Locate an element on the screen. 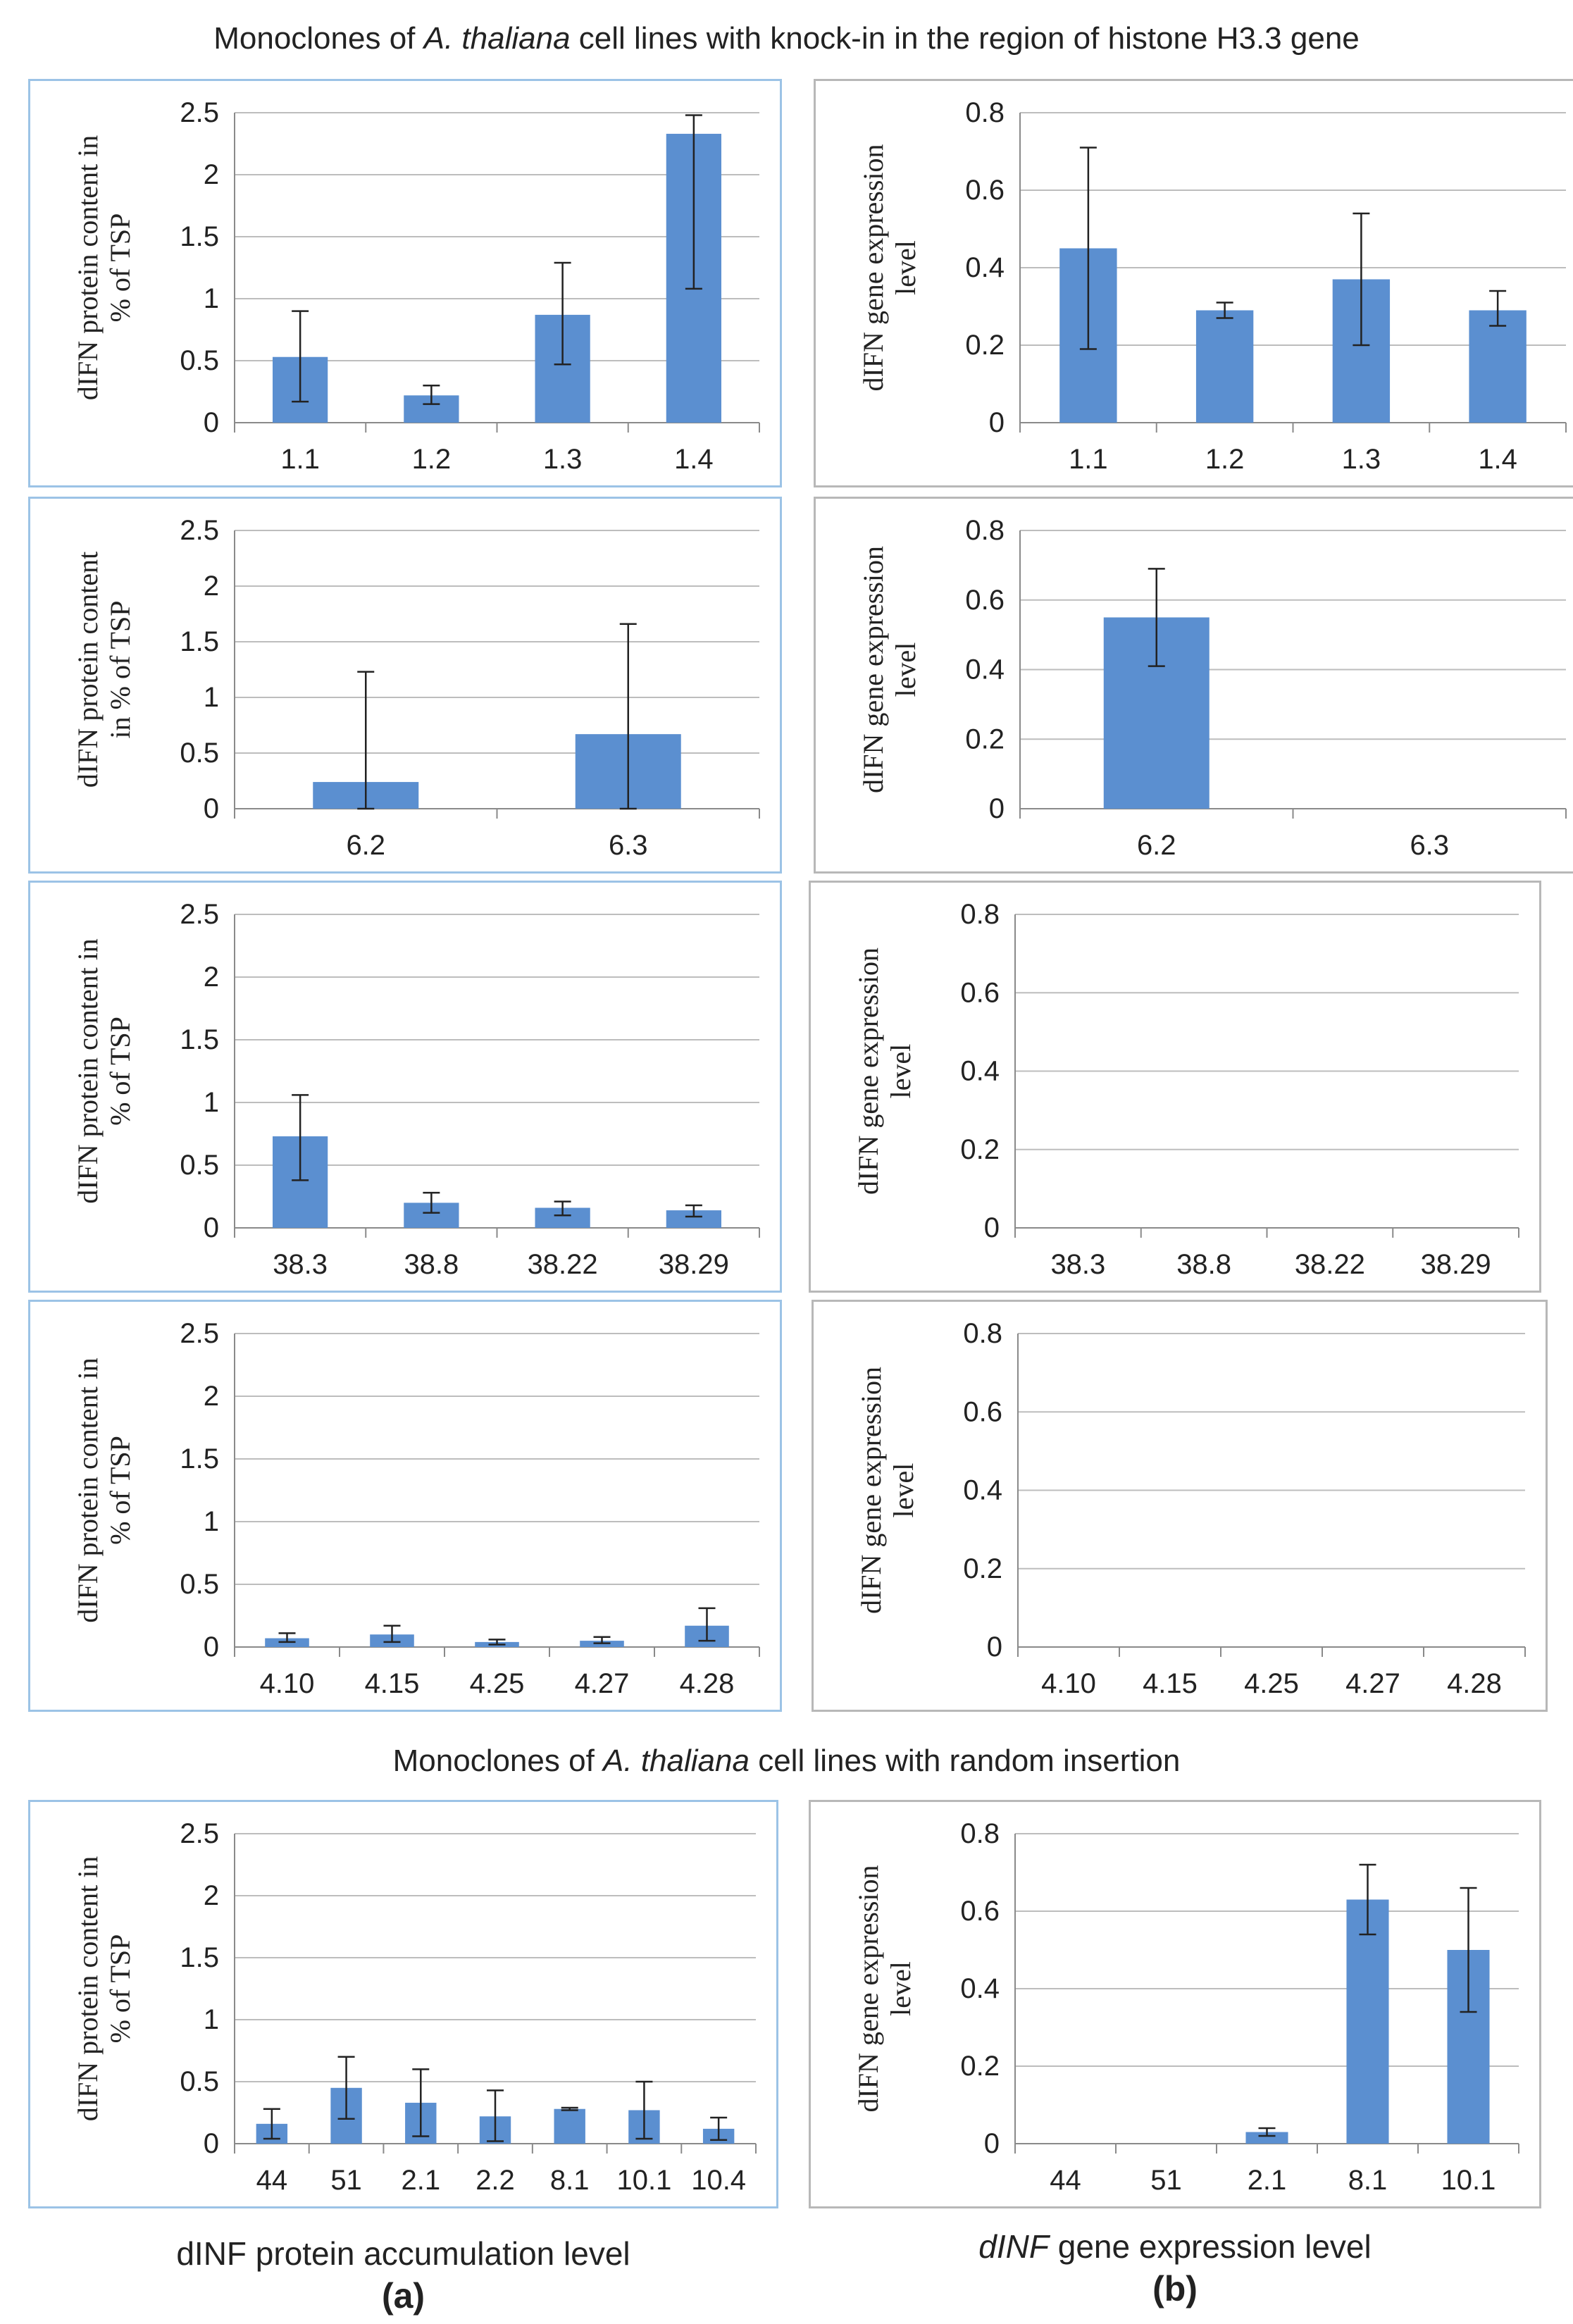  chart-e1-ytick-label: 0 is located at coordinates (997, 422).